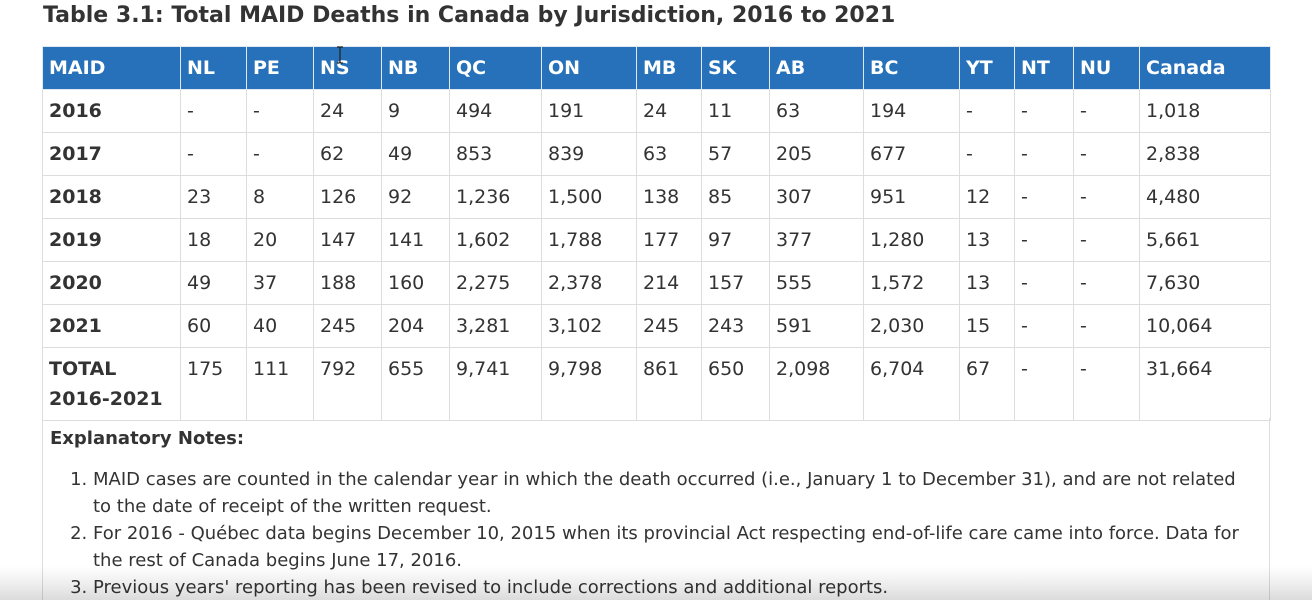  What do you see at coordinates (280, 68) in the screenshot?
I see `column-header: PE` at bounding box center [280, 68].